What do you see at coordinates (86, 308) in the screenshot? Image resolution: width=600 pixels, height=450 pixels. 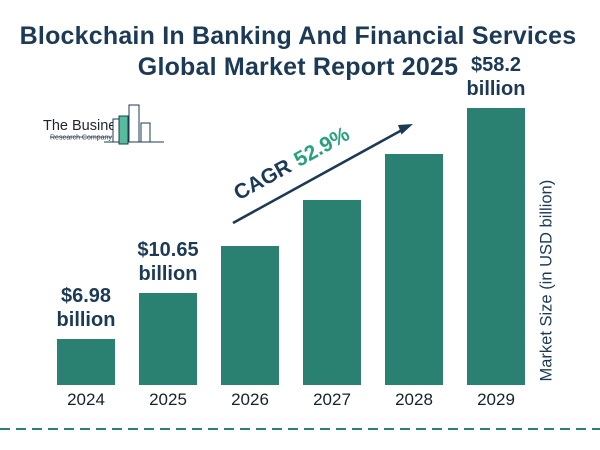 I see `bar-value-label-2024: $6.98 billion` at bounding box center [86, 308].